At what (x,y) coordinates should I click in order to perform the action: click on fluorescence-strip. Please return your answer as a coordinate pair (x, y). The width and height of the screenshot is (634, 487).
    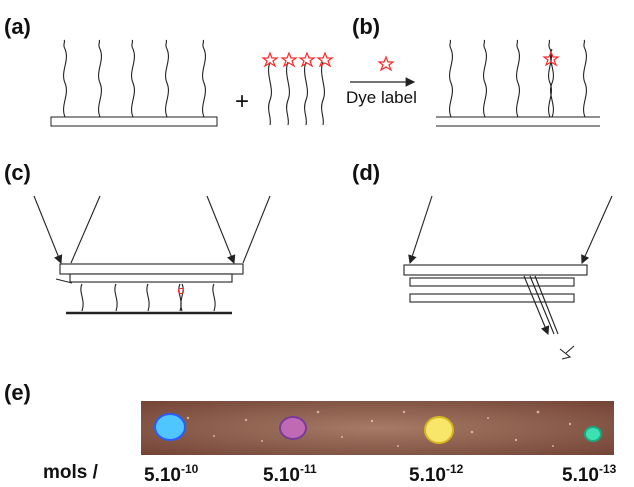
    Looking at the image, I should click on (377, 428).